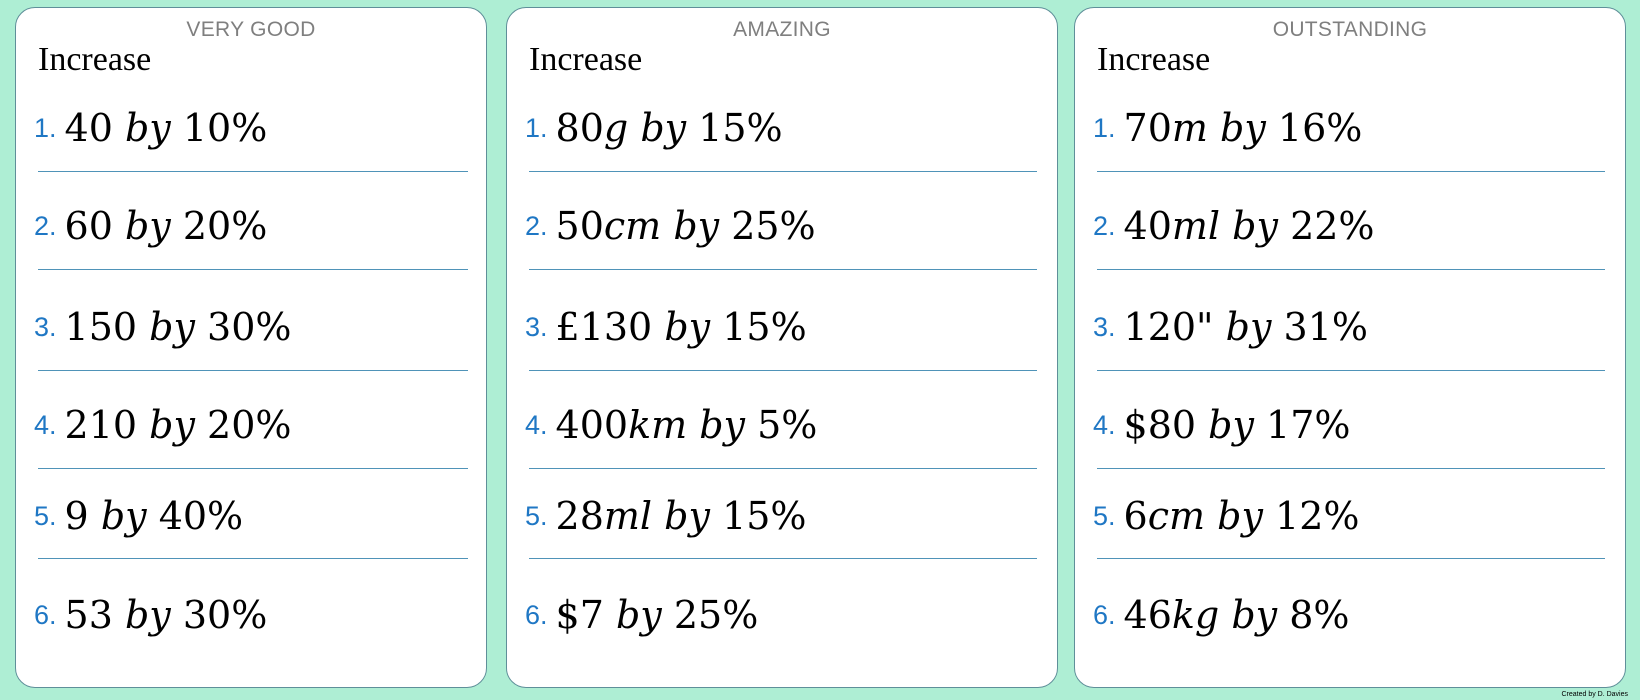 This screenshot has height=700, width=1640. I want to click on question-expression: 40ml by 22%, so click(1249, 226).